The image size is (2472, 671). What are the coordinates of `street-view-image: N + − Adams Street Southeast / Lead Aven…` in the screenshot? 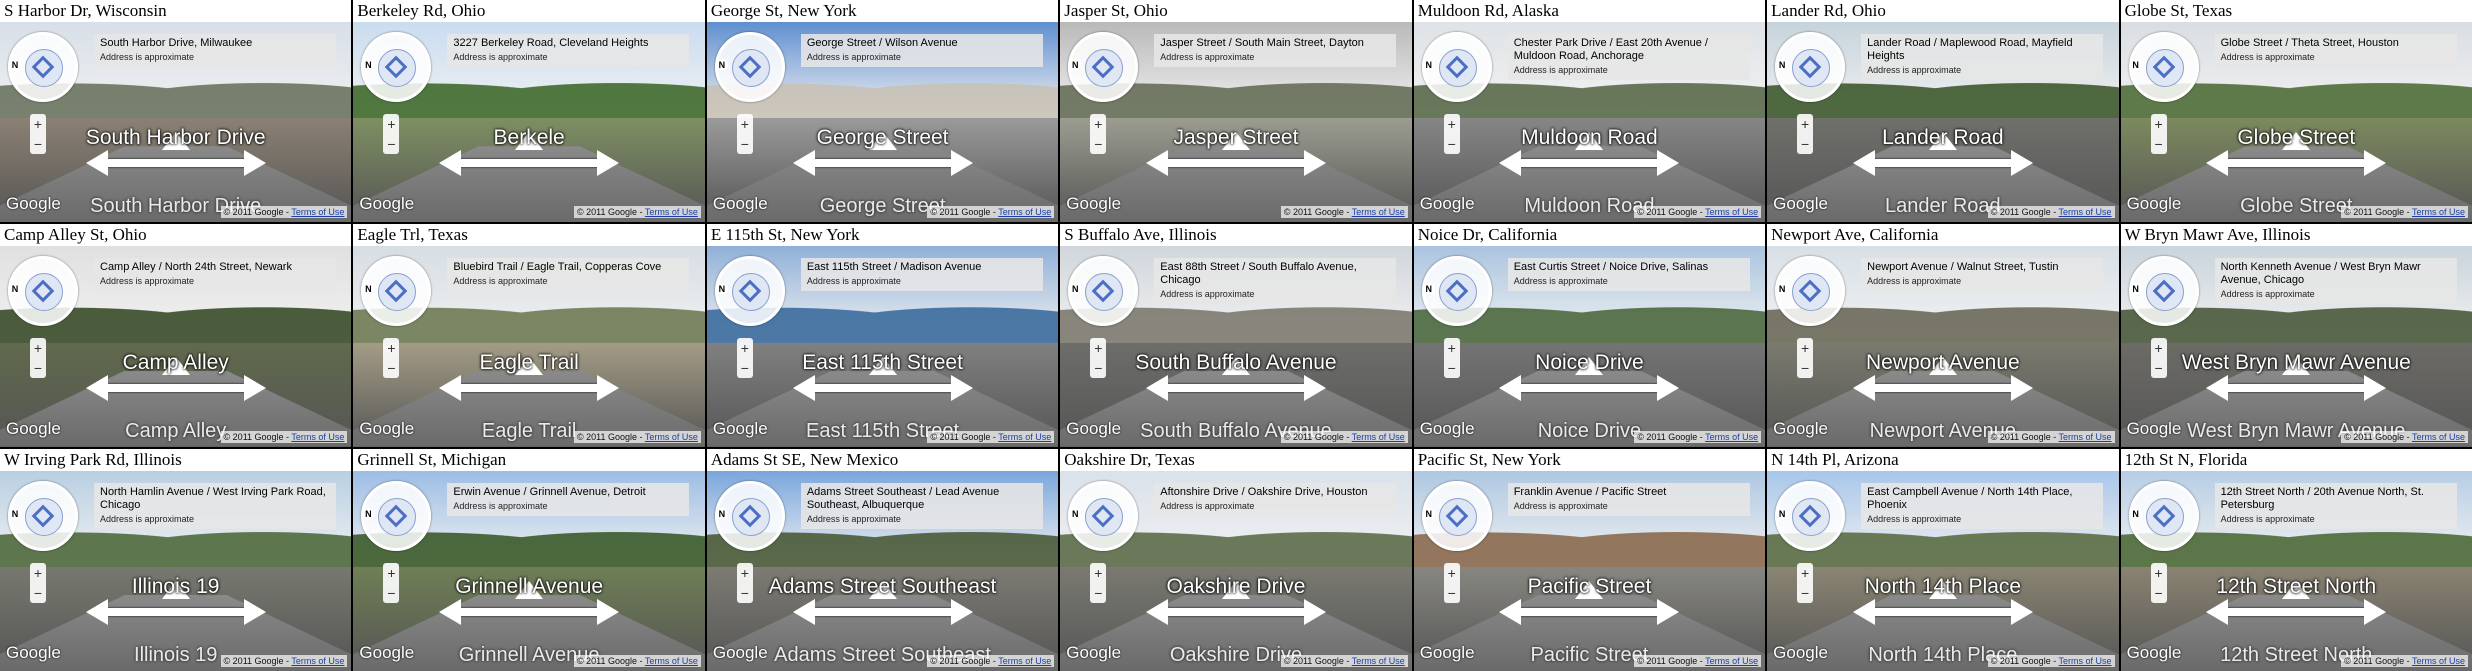 It's located at (882, 570).